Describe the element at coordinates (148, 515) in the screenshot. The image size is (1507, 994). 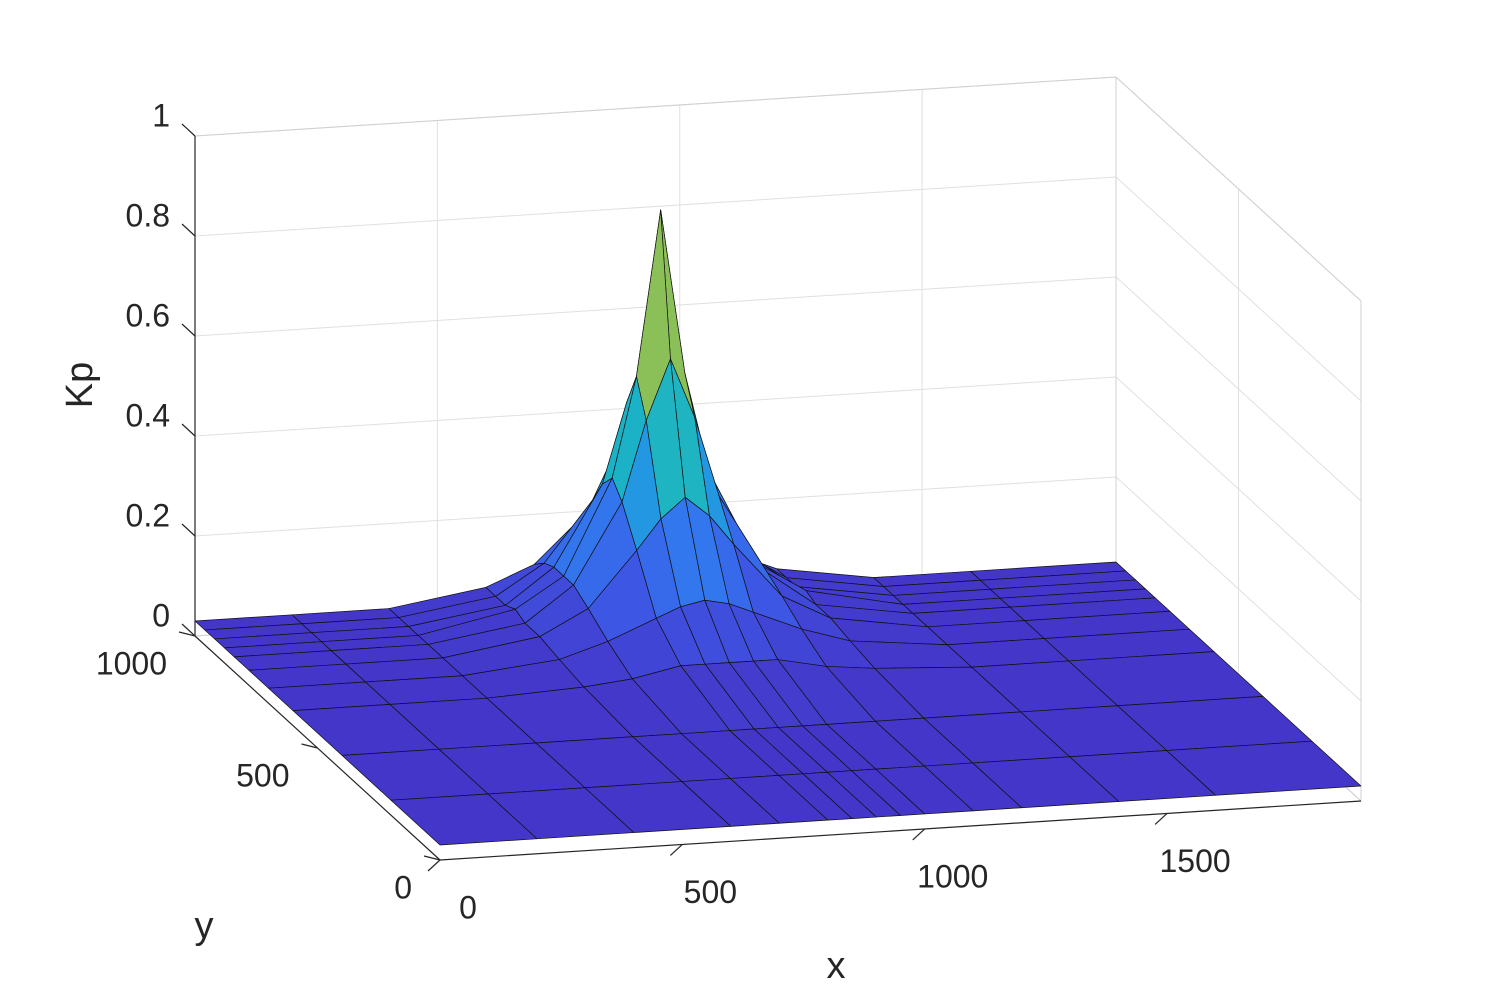
I see `z-tick-label: 0.2` at that location.